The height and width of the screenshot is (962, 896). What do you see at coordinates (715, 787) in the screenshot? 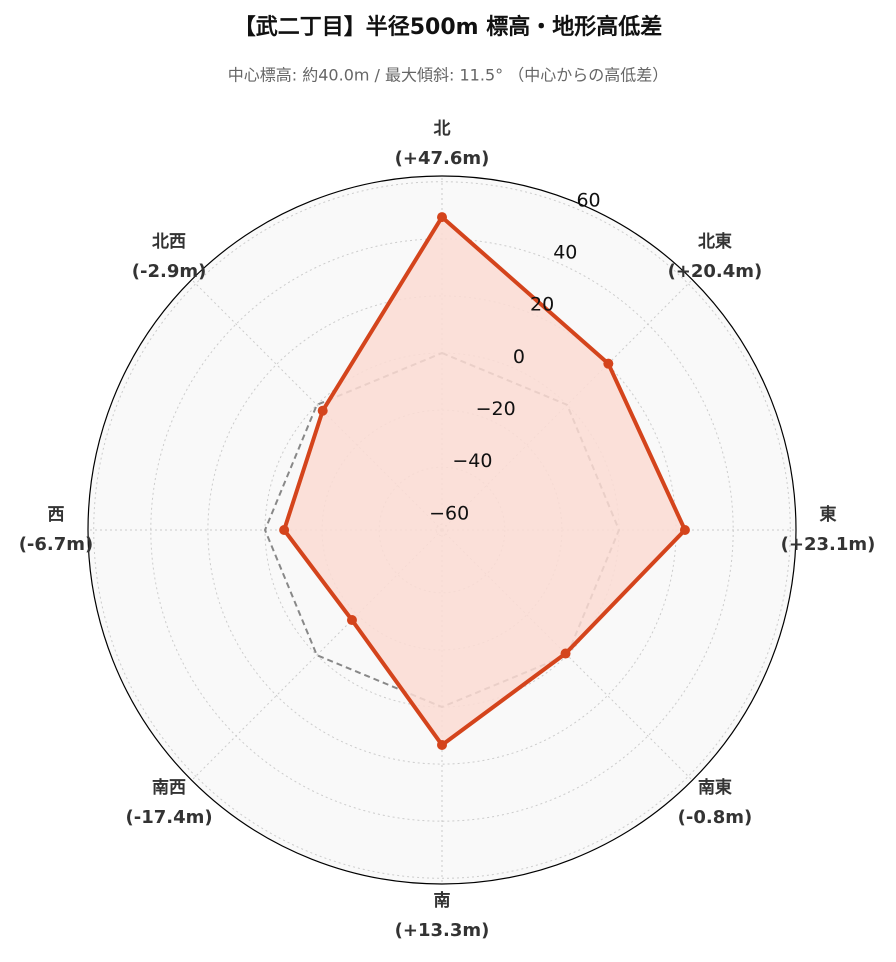
I see `category-label: 南東` at bounding box center [715, 787].